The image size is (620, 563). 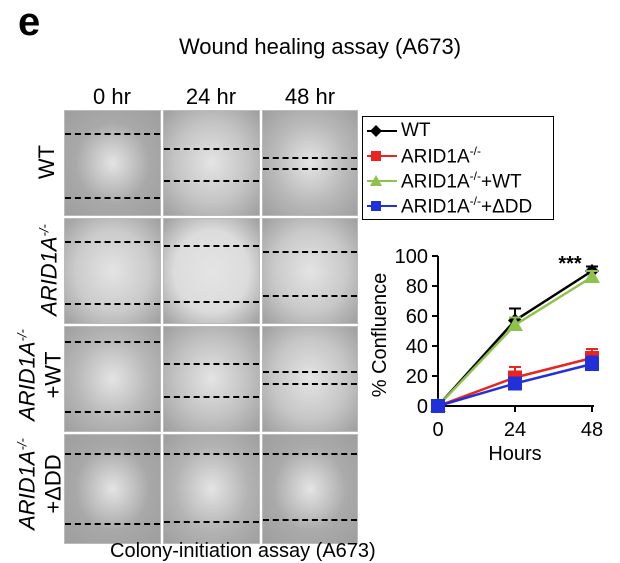 What do you see at coordinates (211, 379) in the screenshot?
I see `micrograph-arid1a-wt-24hr` at bounding box center [211, 379].